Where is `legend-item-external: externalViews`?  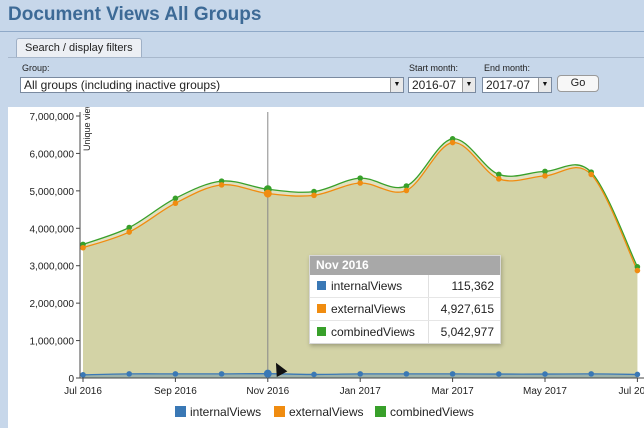 legend-item-external: externalViews is located at coordinates (318, 412).